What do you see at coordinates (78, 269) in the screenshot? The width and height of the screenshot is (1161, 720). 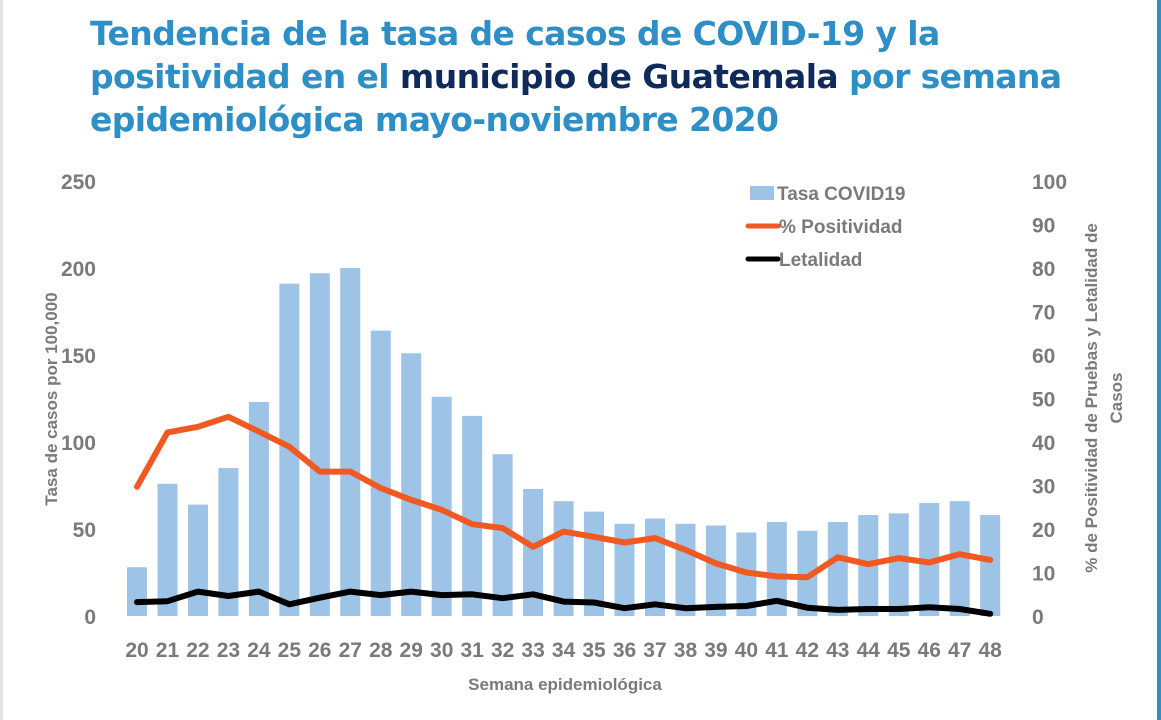 I see `y-tick-label: 200` at bounding box center [78, 269].